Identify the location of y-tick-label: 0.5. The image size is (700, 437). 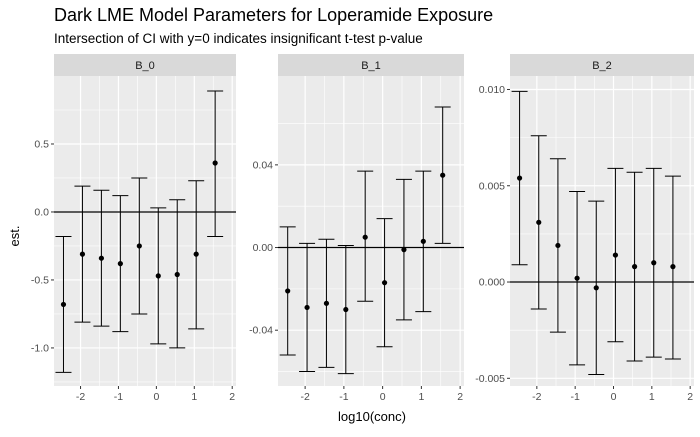
(41, 144).